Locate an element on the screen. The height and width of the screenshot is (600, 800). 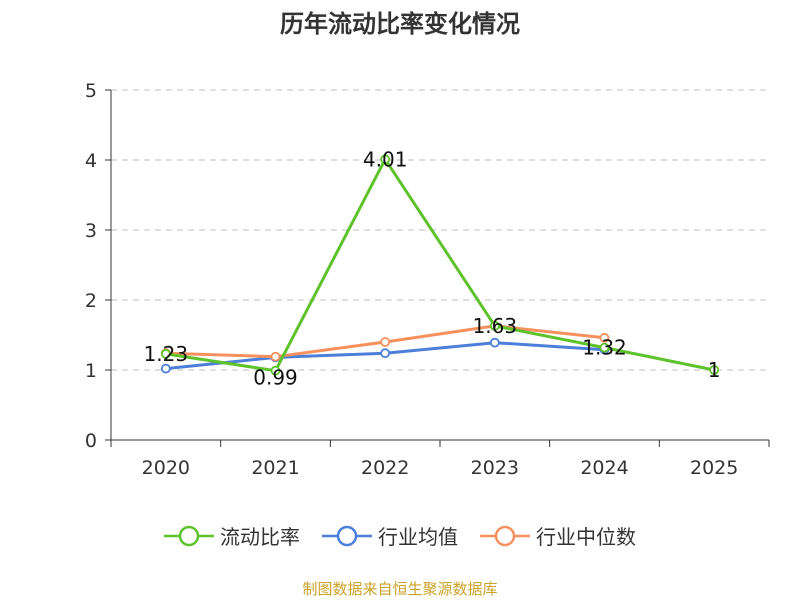
data-label: 1 is located at coordinates (714, 370).